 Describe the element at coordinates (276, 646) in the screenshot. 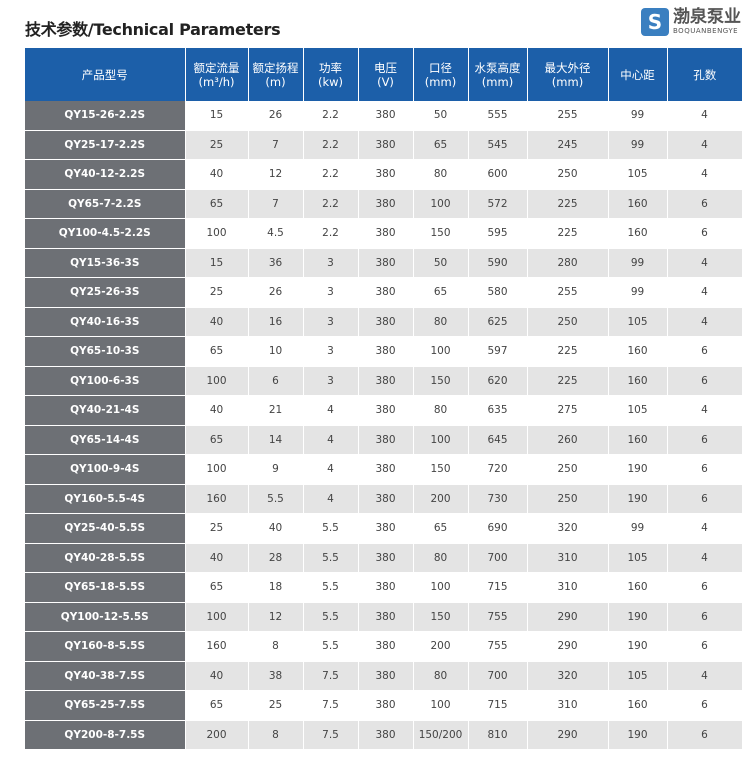

I see `table-cell: 8` at that location.